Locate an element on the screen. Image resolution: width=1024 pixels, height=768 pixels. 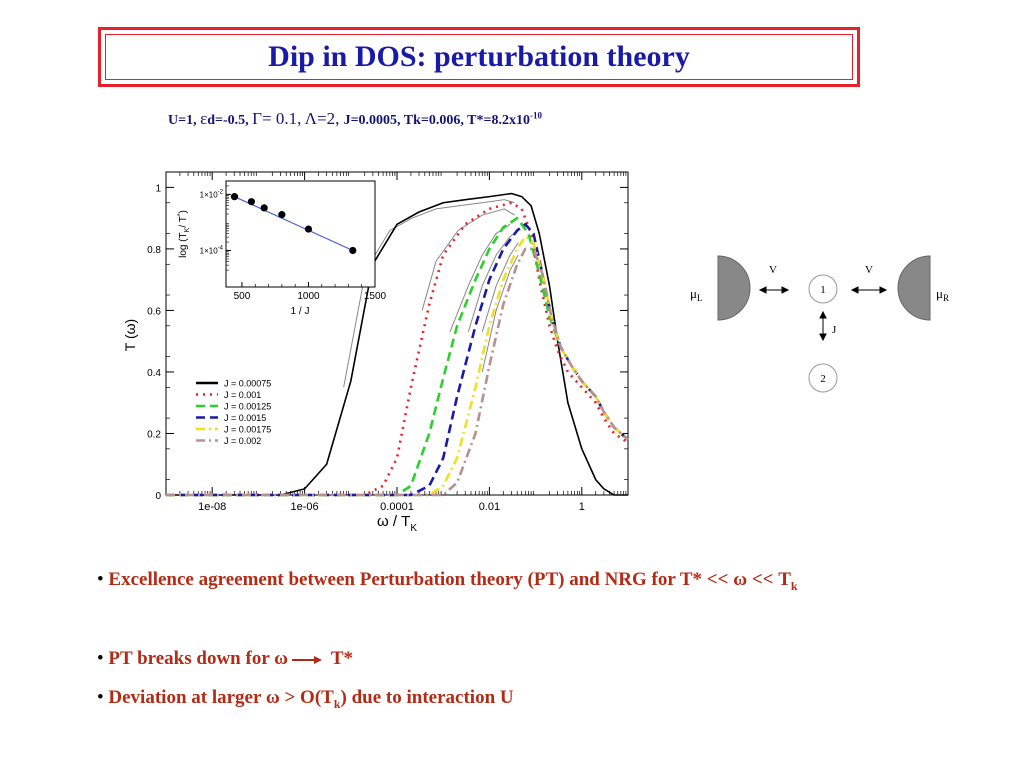
right-arrow-icon is located at coordinates (307, 659).